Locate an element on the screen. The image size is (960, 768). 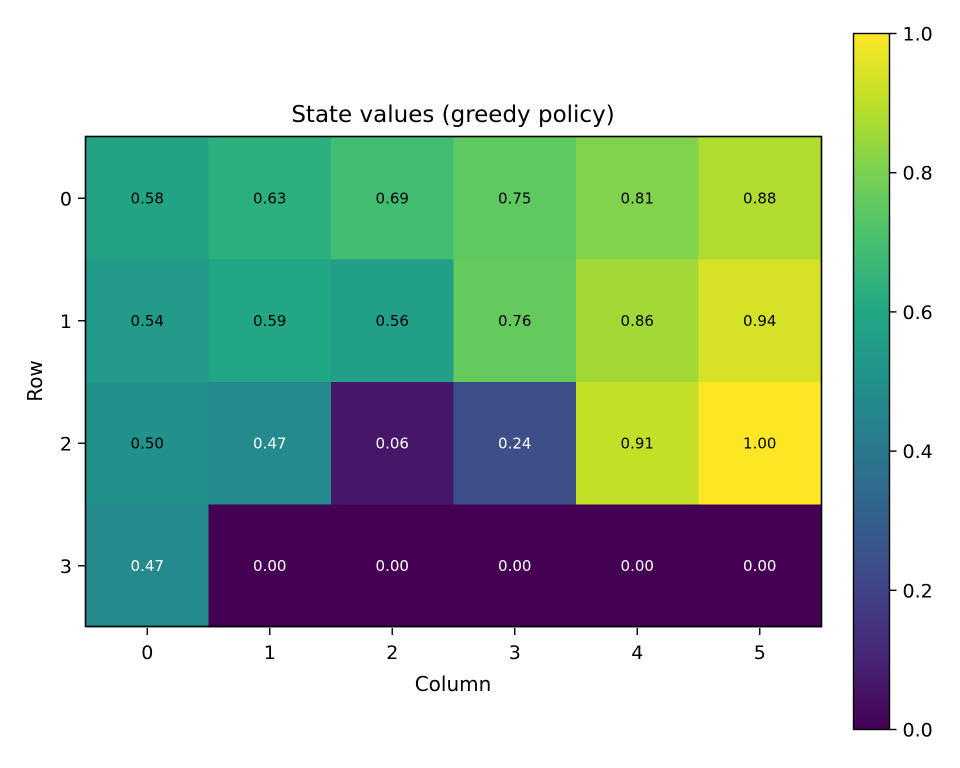
y-tick-label-1: 1 is located at coordinates (66, 322).